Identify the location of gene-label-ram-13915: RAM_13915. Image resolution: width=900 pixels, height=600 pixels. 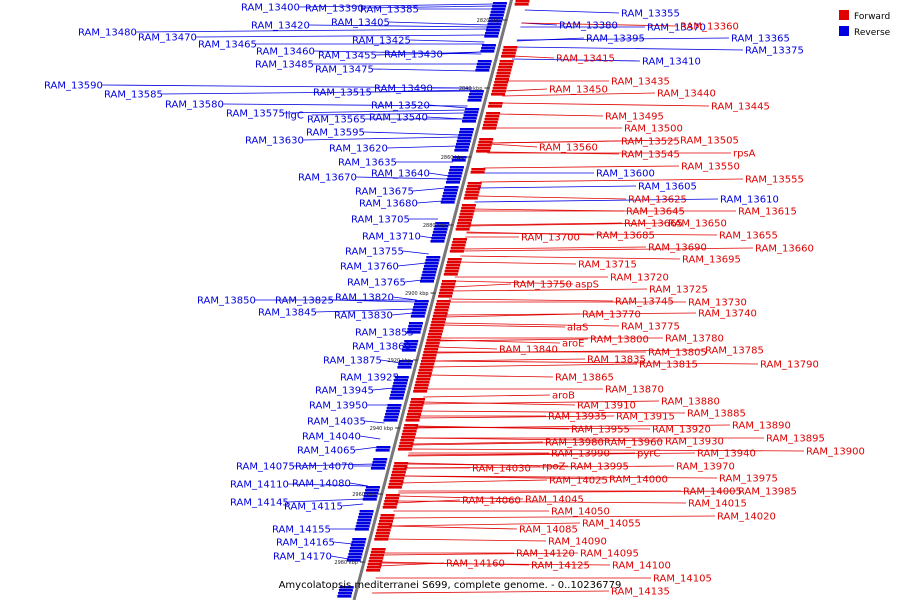
(645, 417).